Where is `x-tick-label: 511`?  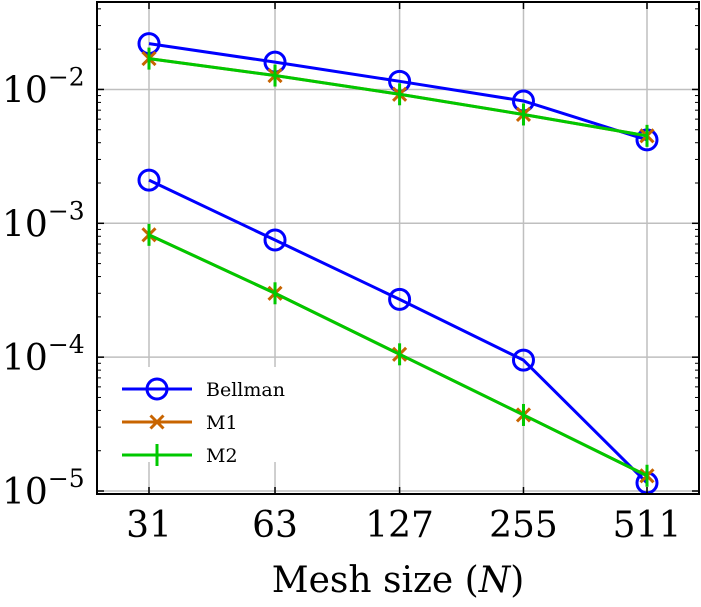
x-tick-label: 511 is located at coordinates (647, 525).